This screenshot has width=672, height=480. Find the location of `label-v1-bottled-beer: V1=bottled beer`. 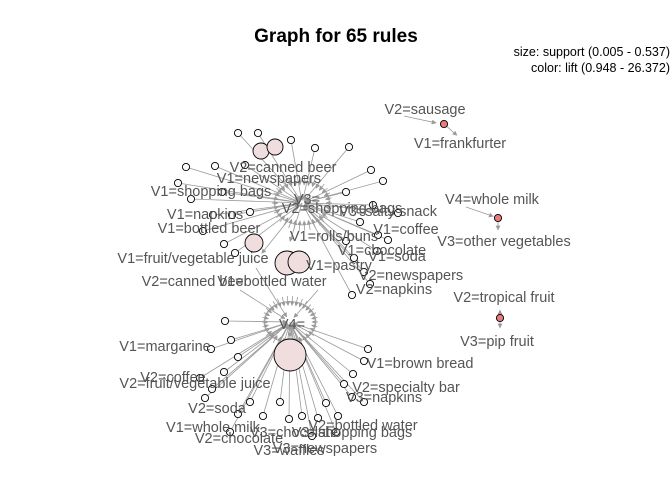

label-v1-bottled-beer: V1=bottled beer is located at coordinates (209, 229).